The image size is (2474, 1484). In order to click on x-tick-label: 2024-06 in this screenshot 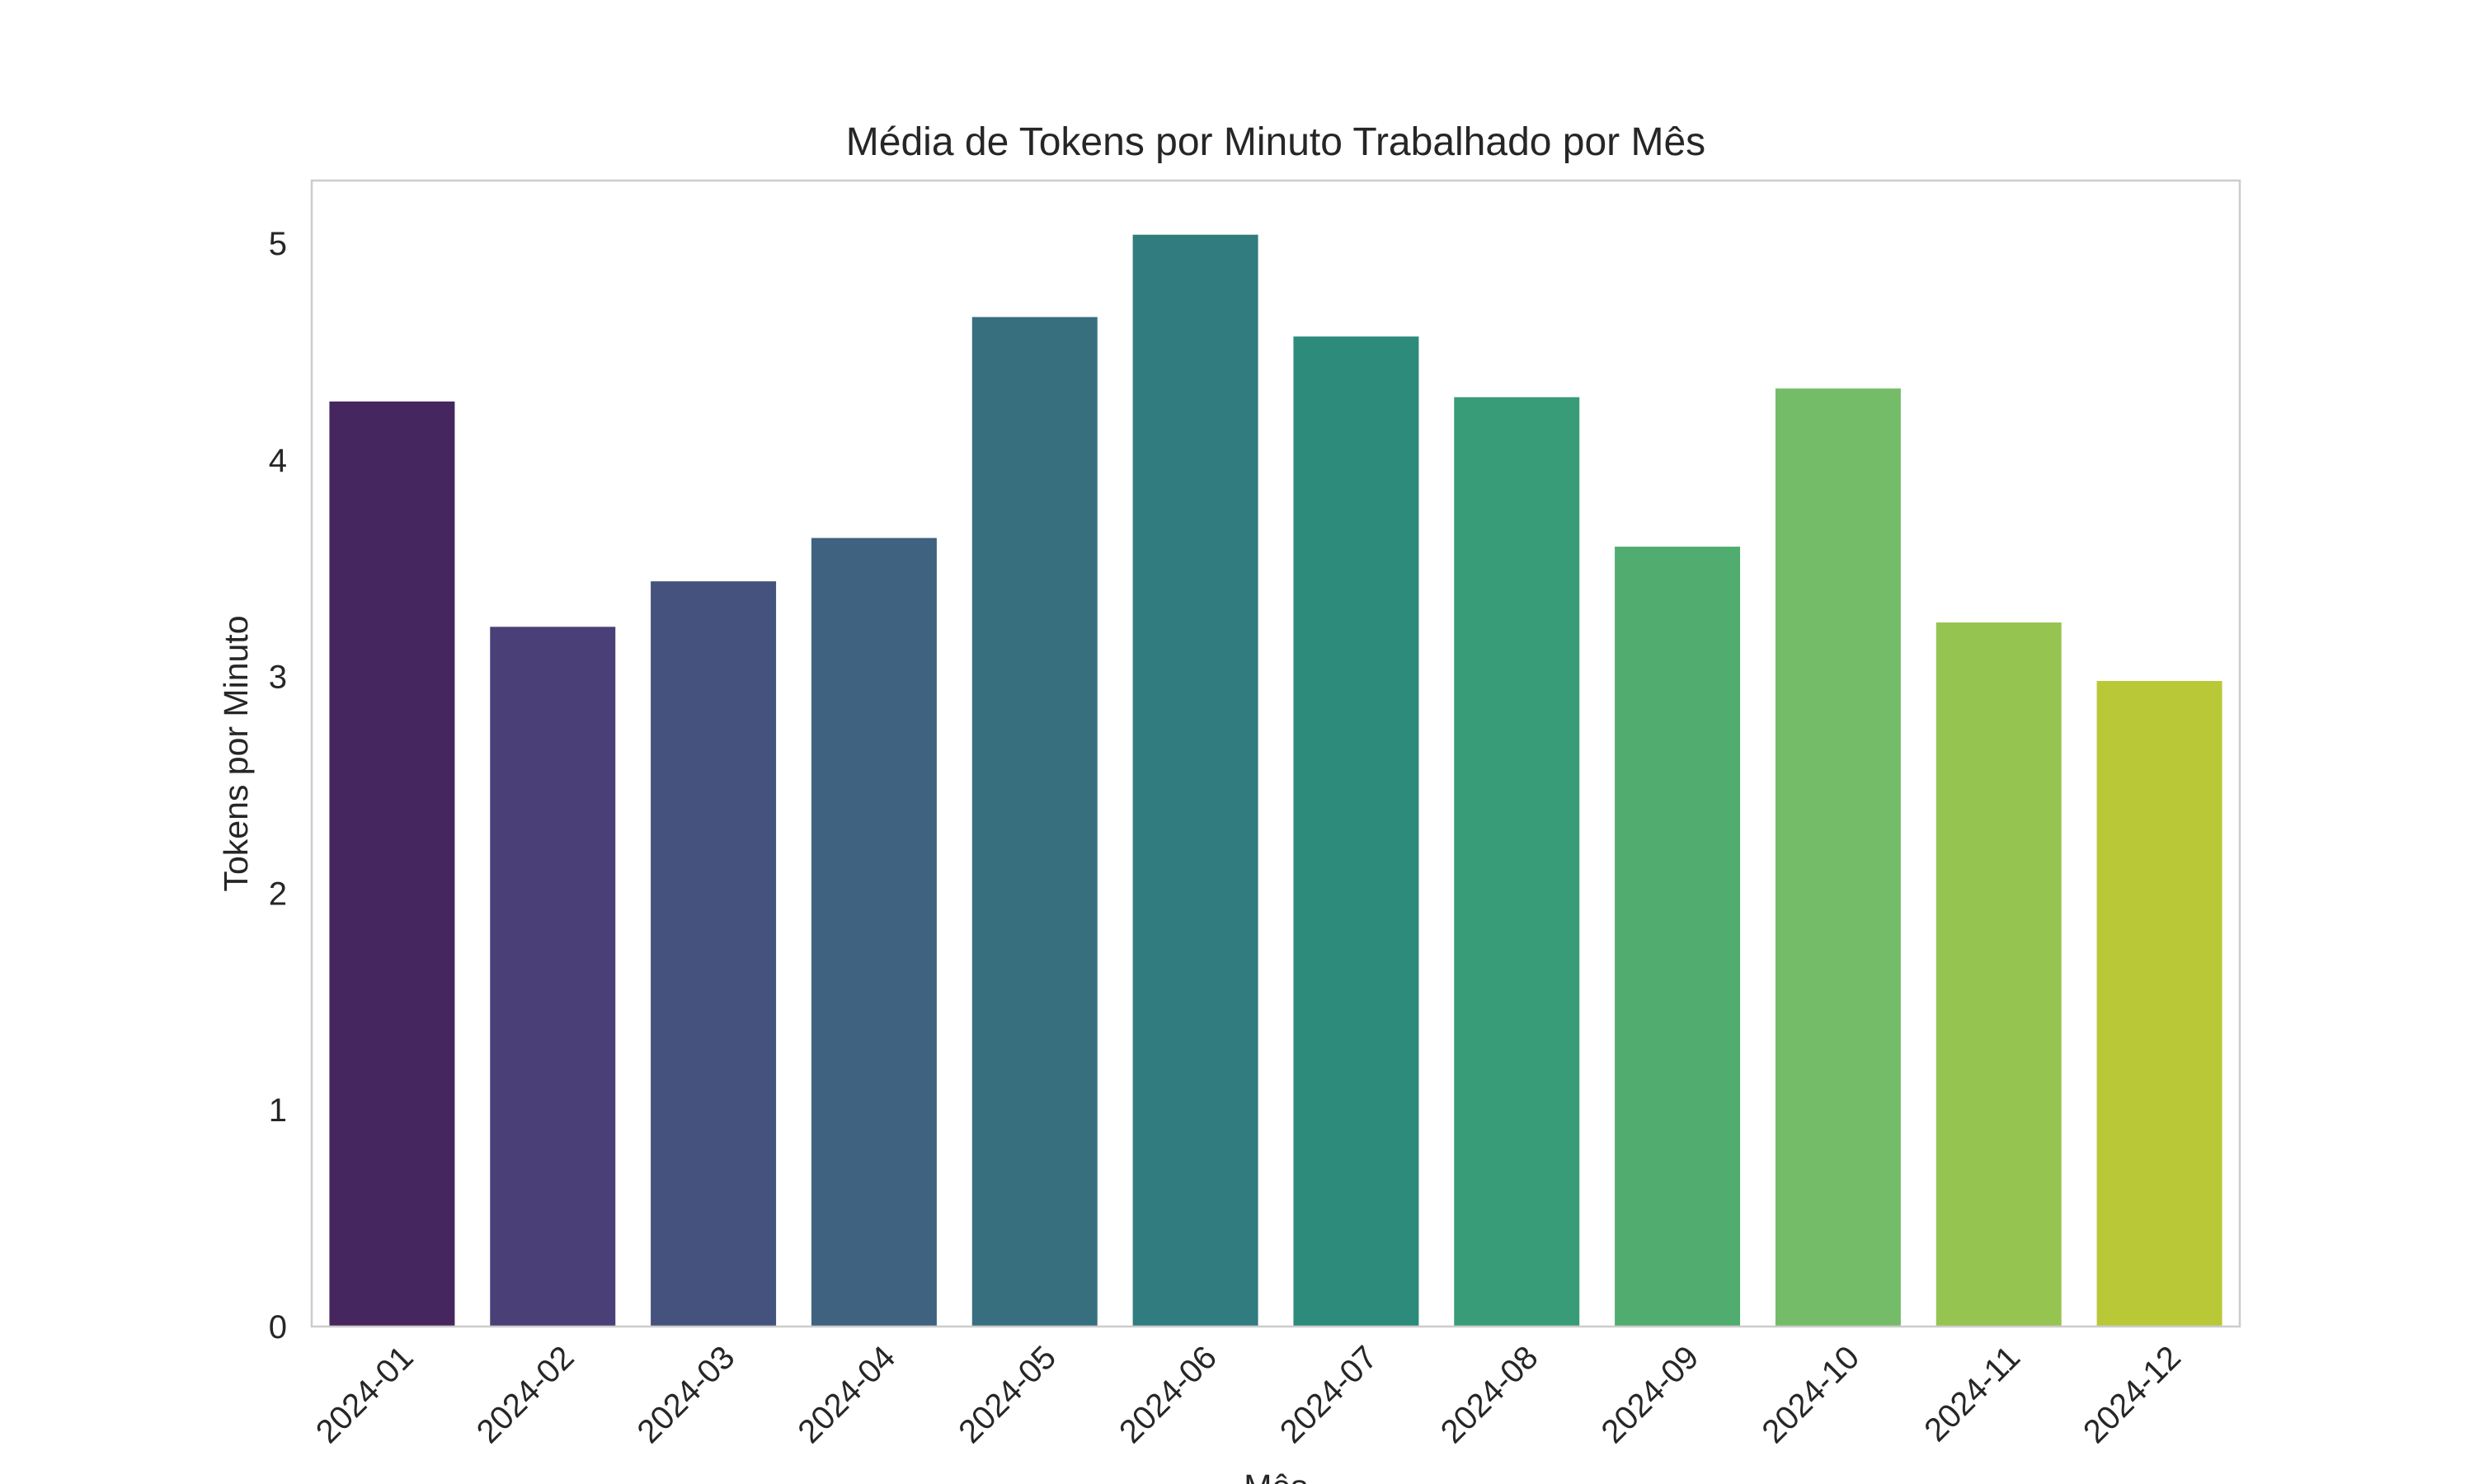, I will do `click(1168, 1394)`.